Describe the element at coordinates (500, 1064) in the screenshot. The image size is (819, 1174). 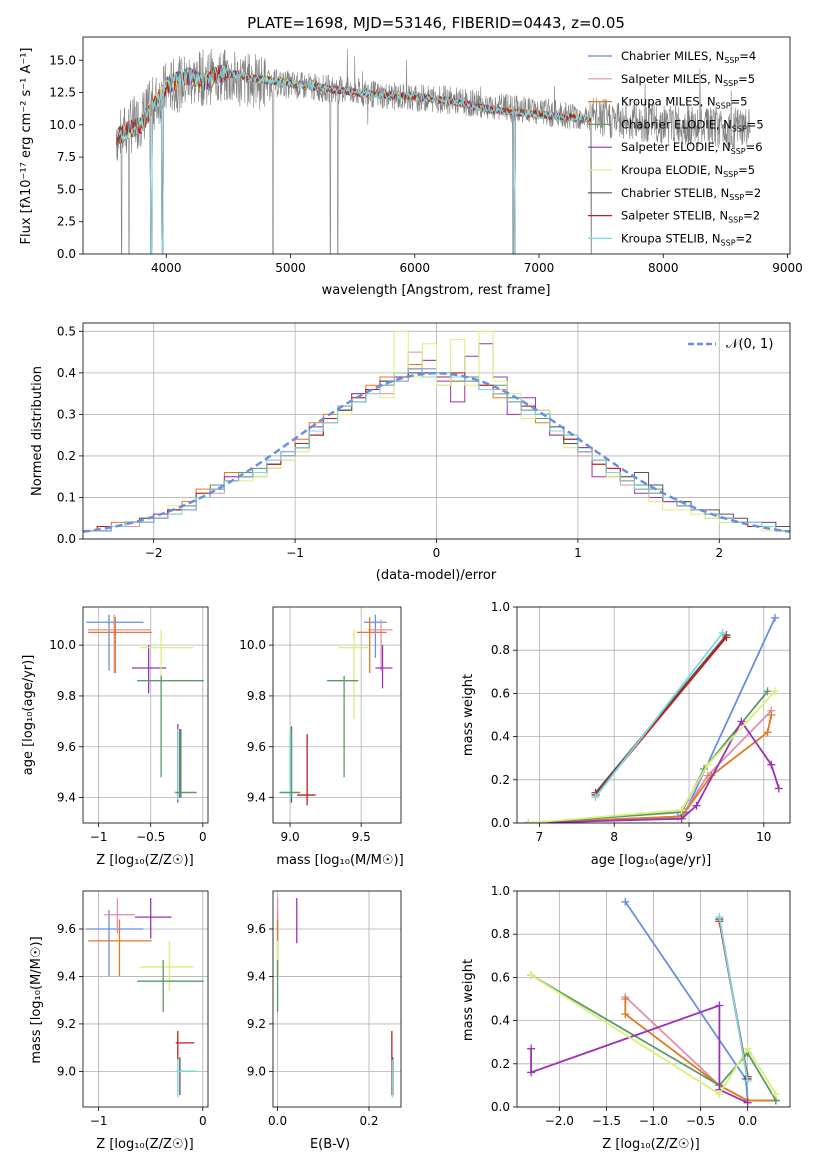
I see `y-tick-label: 0.2` at that location.